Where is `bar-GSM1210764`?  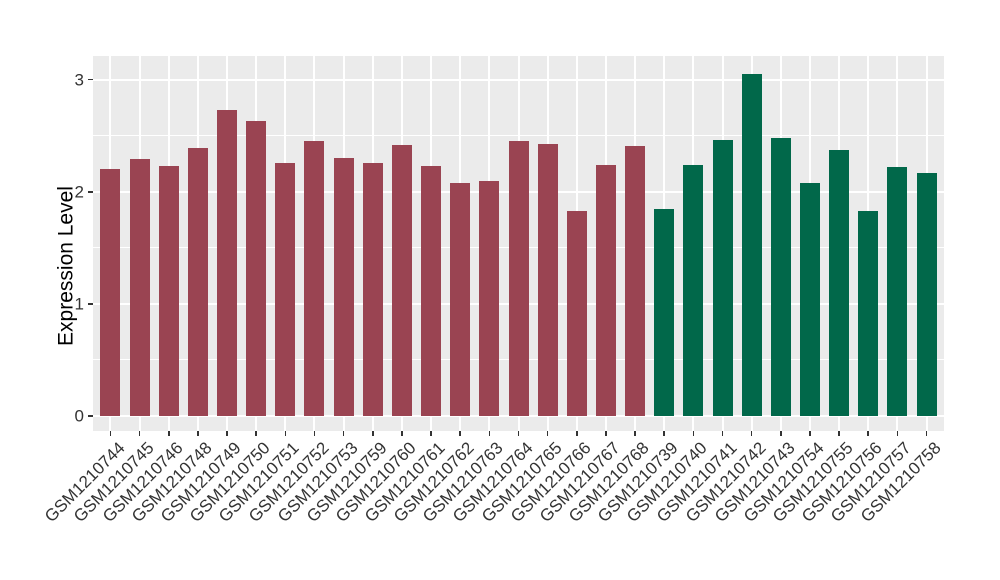 bar-GSM1210764 is located at coordinates (518, 278).